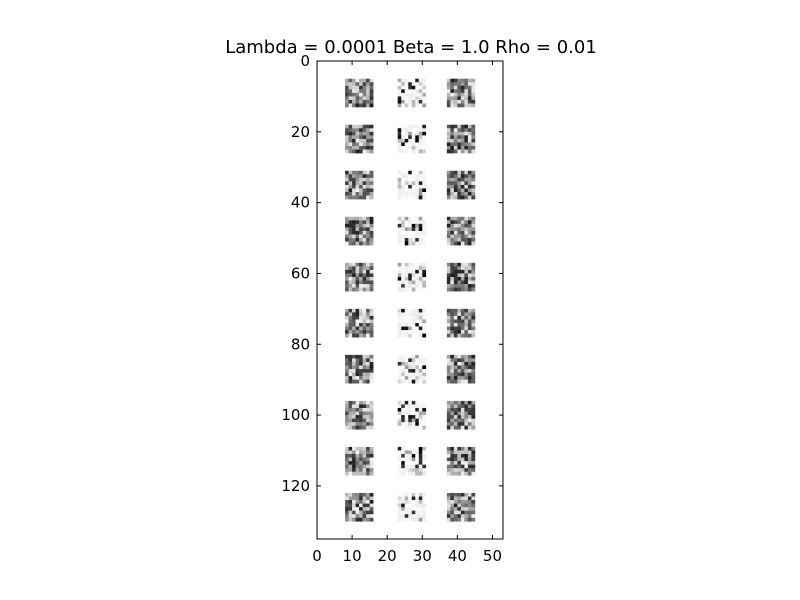 The image size is (800, 600). Describe the element at coordinates (461, 415) in the screenshot. I see `image-tile` at that location.